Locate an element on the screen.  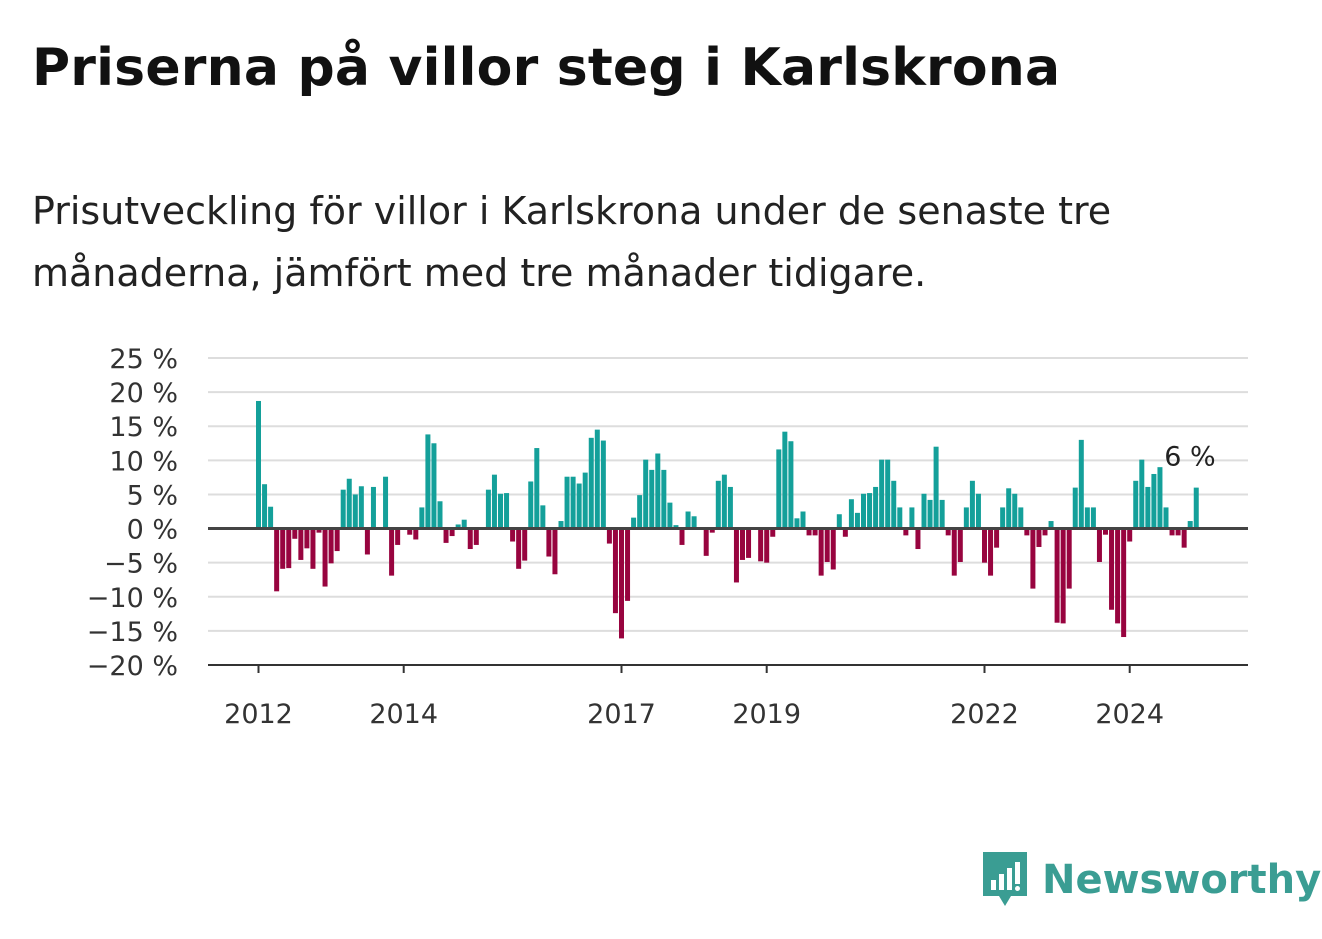
y-tick-label: 0 % is located at coordinates (152, 530).